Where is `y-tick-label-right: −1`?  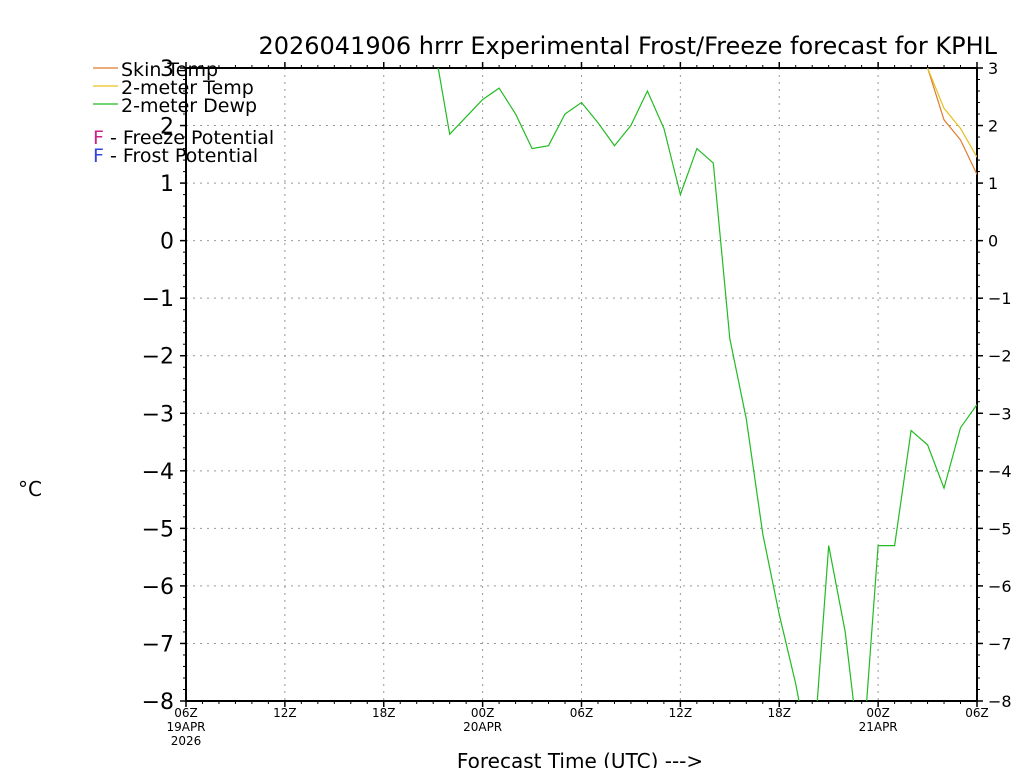
y-tick-label-right: −1 is located at coordinates (1000, 298).